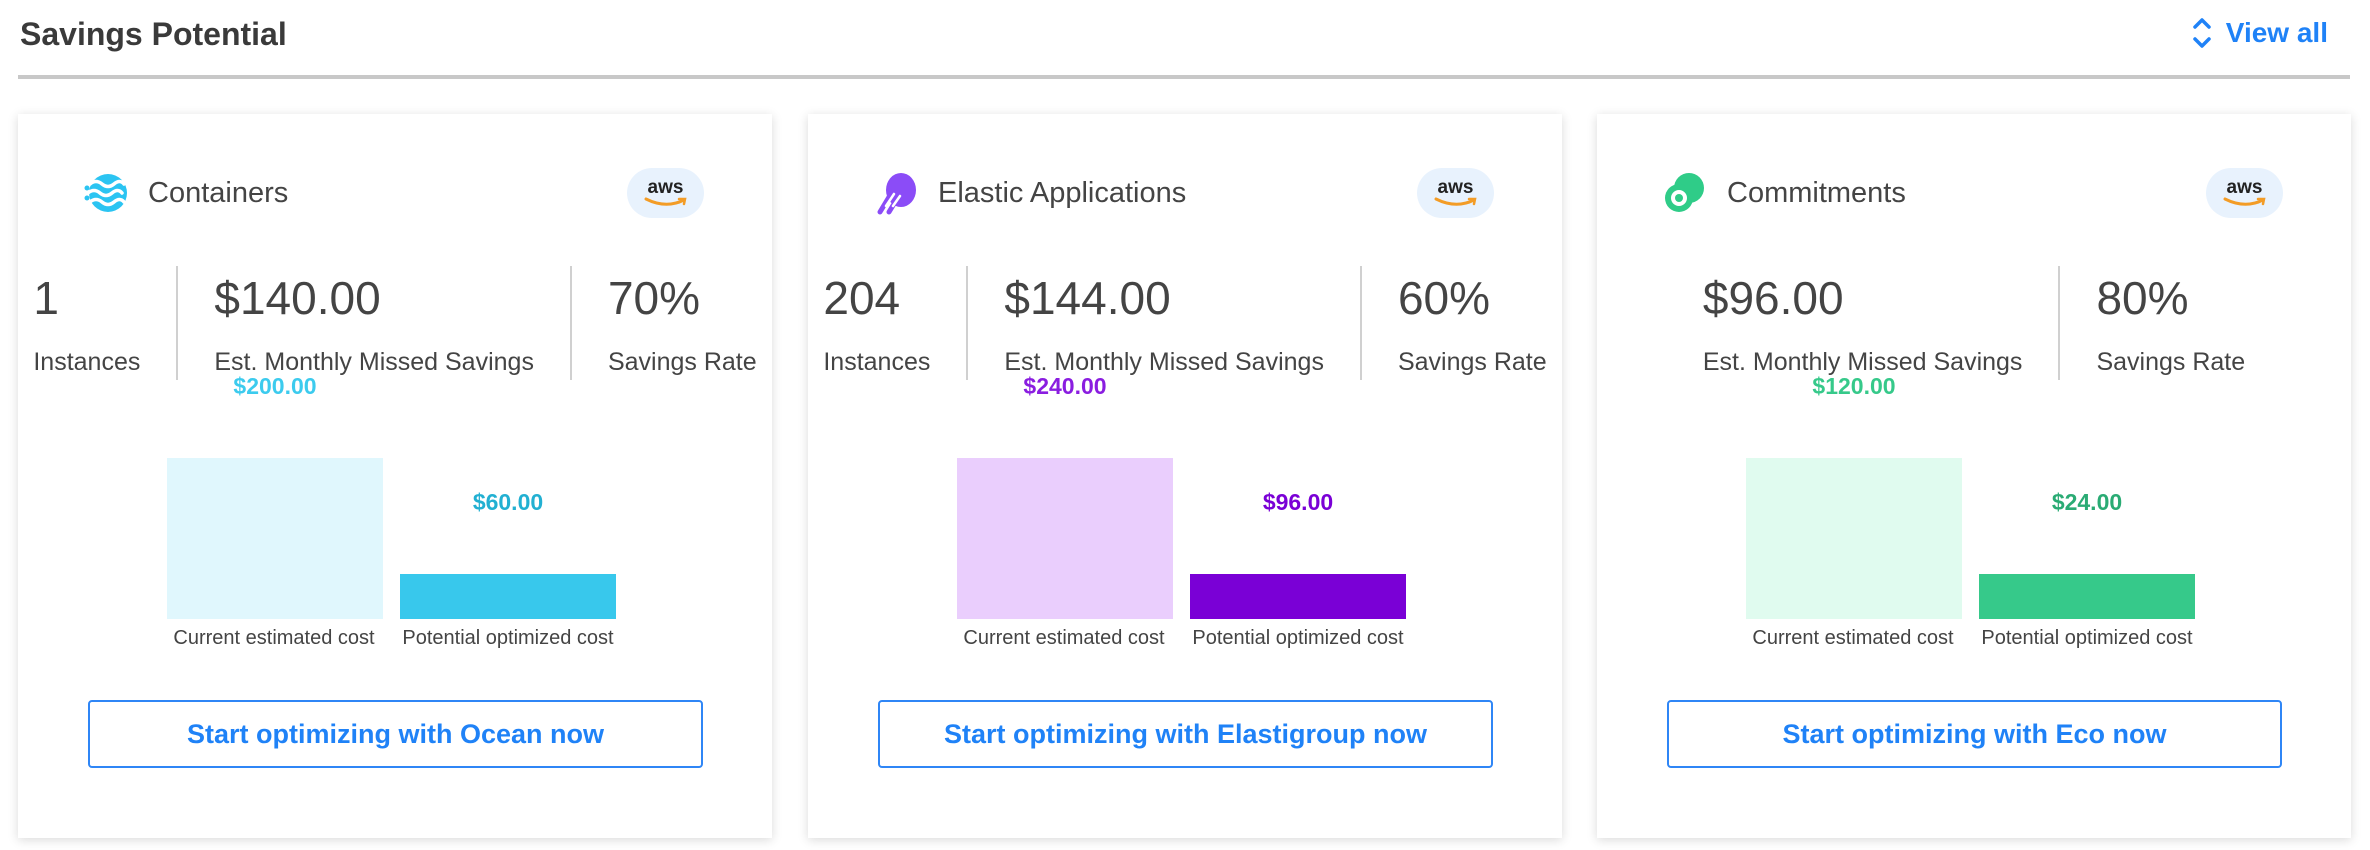 The height and width of the screenshot is (850, 2370). I want to click on section-title: Savings Potential, so click(153, 34).